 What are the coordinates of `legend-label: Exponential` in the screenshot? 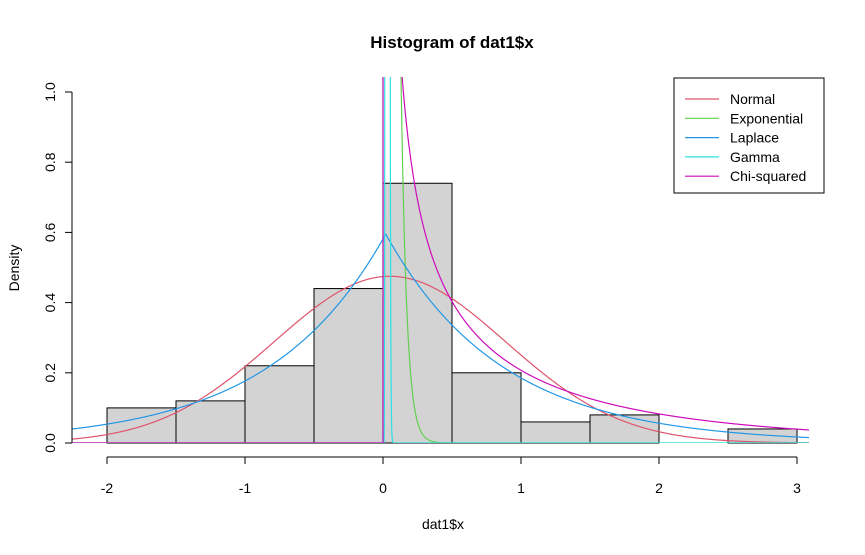 It's located at (766, 118).